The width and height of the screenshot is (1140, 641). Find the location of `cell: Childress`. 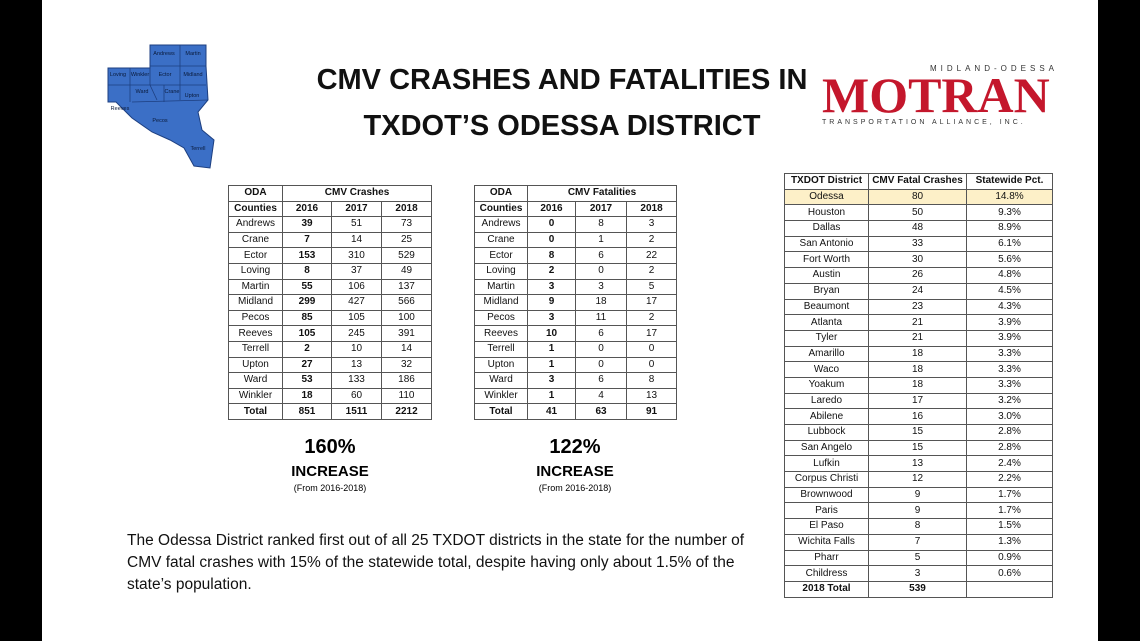

cell: Childress is located at coordinates (826, 573).